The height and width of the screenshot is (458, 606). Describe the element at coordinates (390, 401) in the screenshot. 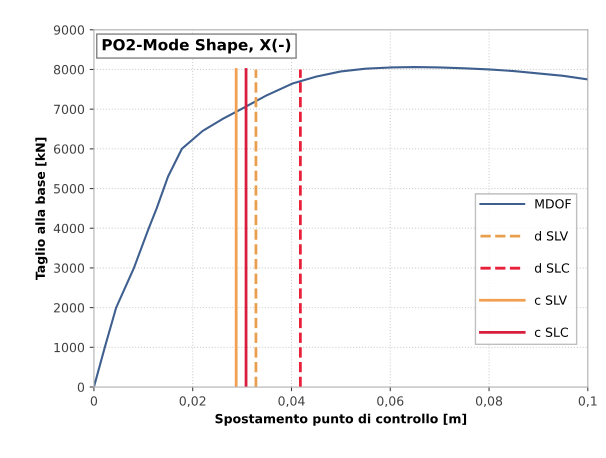

I see `x-tick-label: 0,06` at that location.